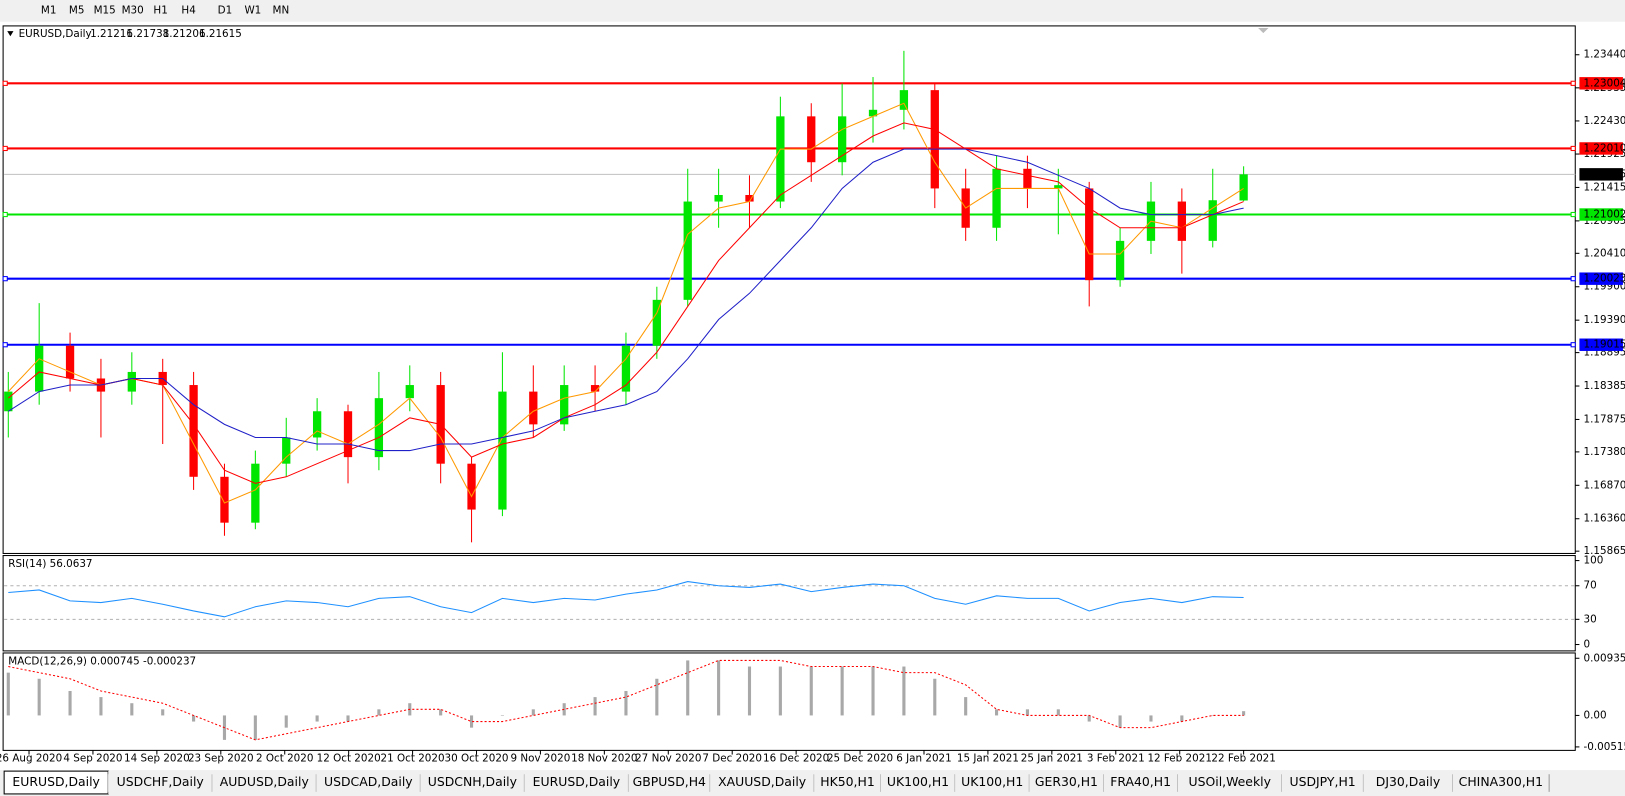  I want to click on x-tick-label: 15 Jan 2021, so click(988, 759).